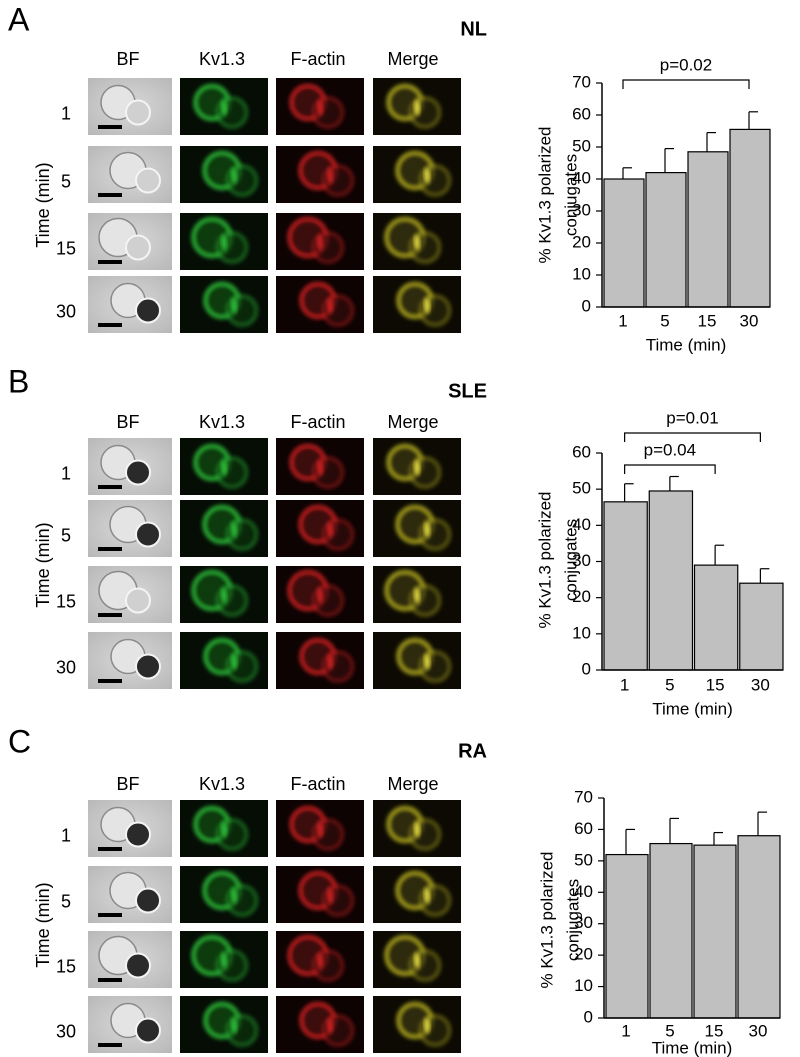 The height and width of the screenshot is (1057, 800). What do you see at coordinates (66, 113) in the screenshot?
I see `row-label: 1` at bounding box center [66, 113].